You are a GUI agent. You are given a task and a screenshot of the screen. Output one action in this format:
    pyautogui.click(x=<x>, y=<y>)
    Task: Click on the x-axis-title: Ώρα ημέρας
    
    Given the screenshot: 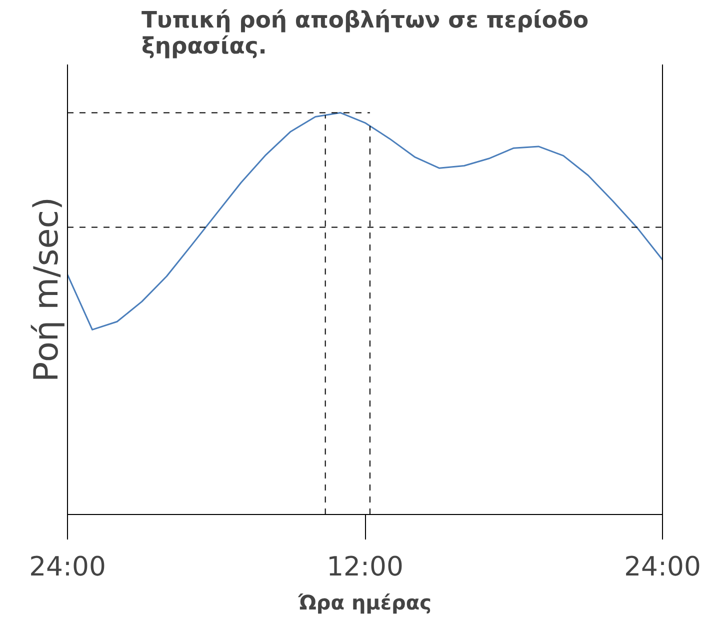 What is the action you would take?
    pyautogui.click(x=365, y=602)
    